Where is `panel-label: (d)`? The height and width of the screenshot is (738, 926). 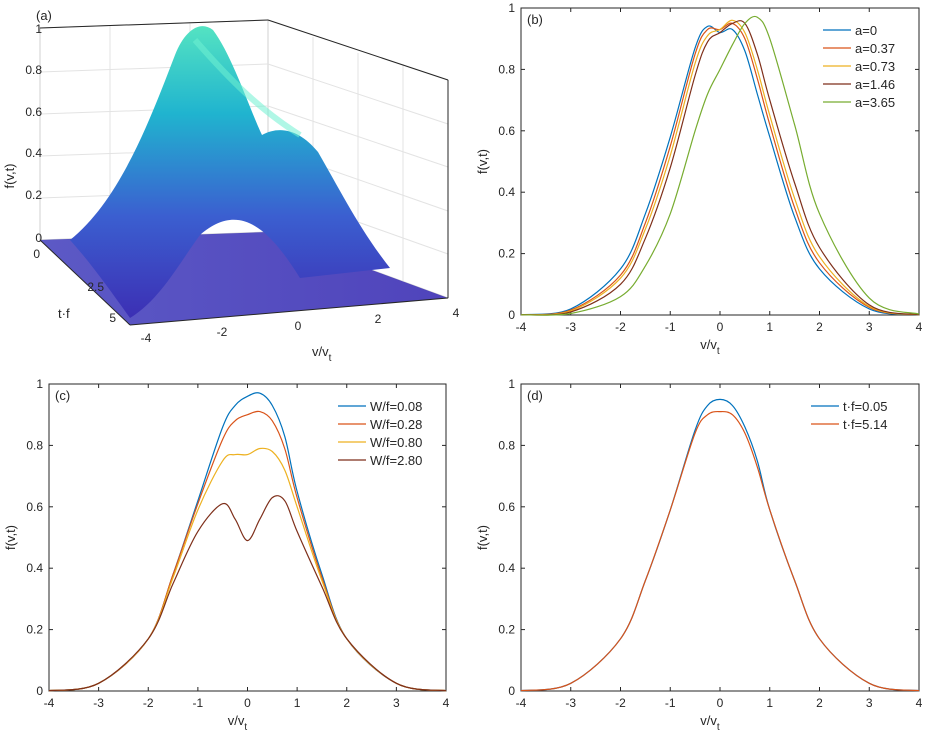
panel-label: (d) is located at coordinates (535, 395).